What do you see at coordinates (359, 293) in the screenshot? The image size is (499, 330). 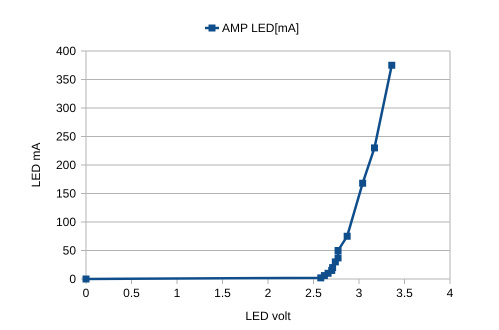 I see `x-tick-label: 3` at bounding box center [359, 293].